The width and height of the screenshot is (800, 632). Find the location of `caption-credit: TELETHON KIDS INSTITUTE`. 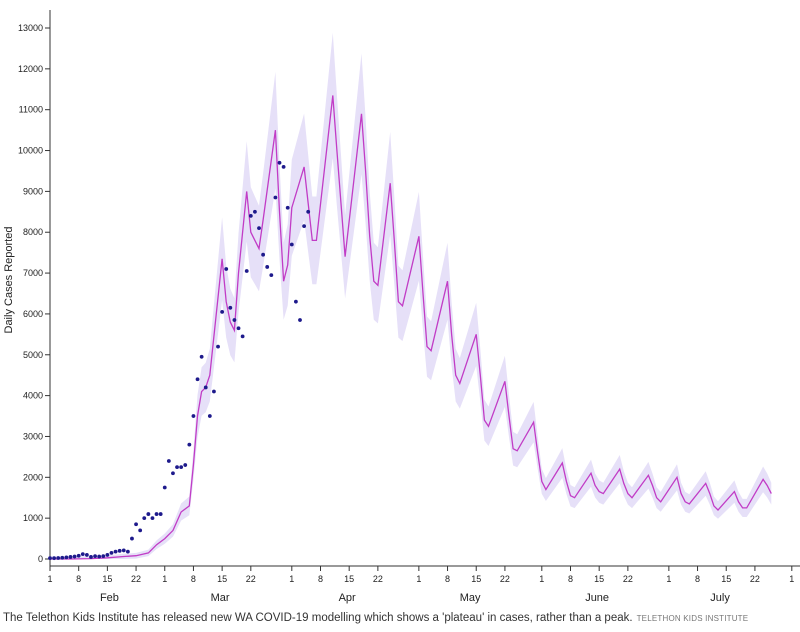

caption-credit: TELETHON KIDS INSTITUTE is located at coordinates (692, 618).